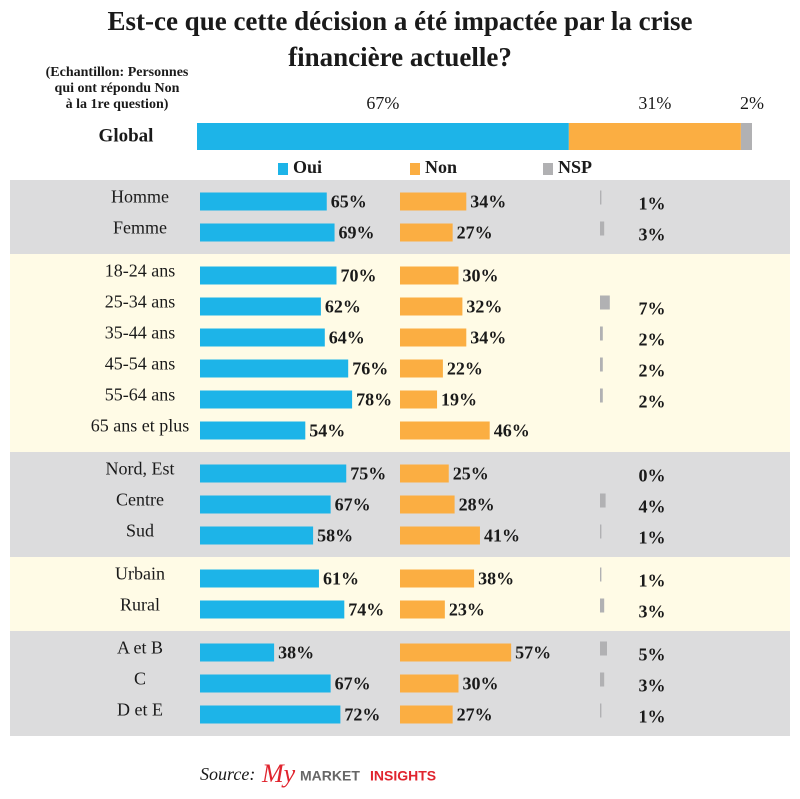  What do you see at coordinates (374, 400) in the screenshot?
I see `value-label: 78%` at bounding box center [374, 400].